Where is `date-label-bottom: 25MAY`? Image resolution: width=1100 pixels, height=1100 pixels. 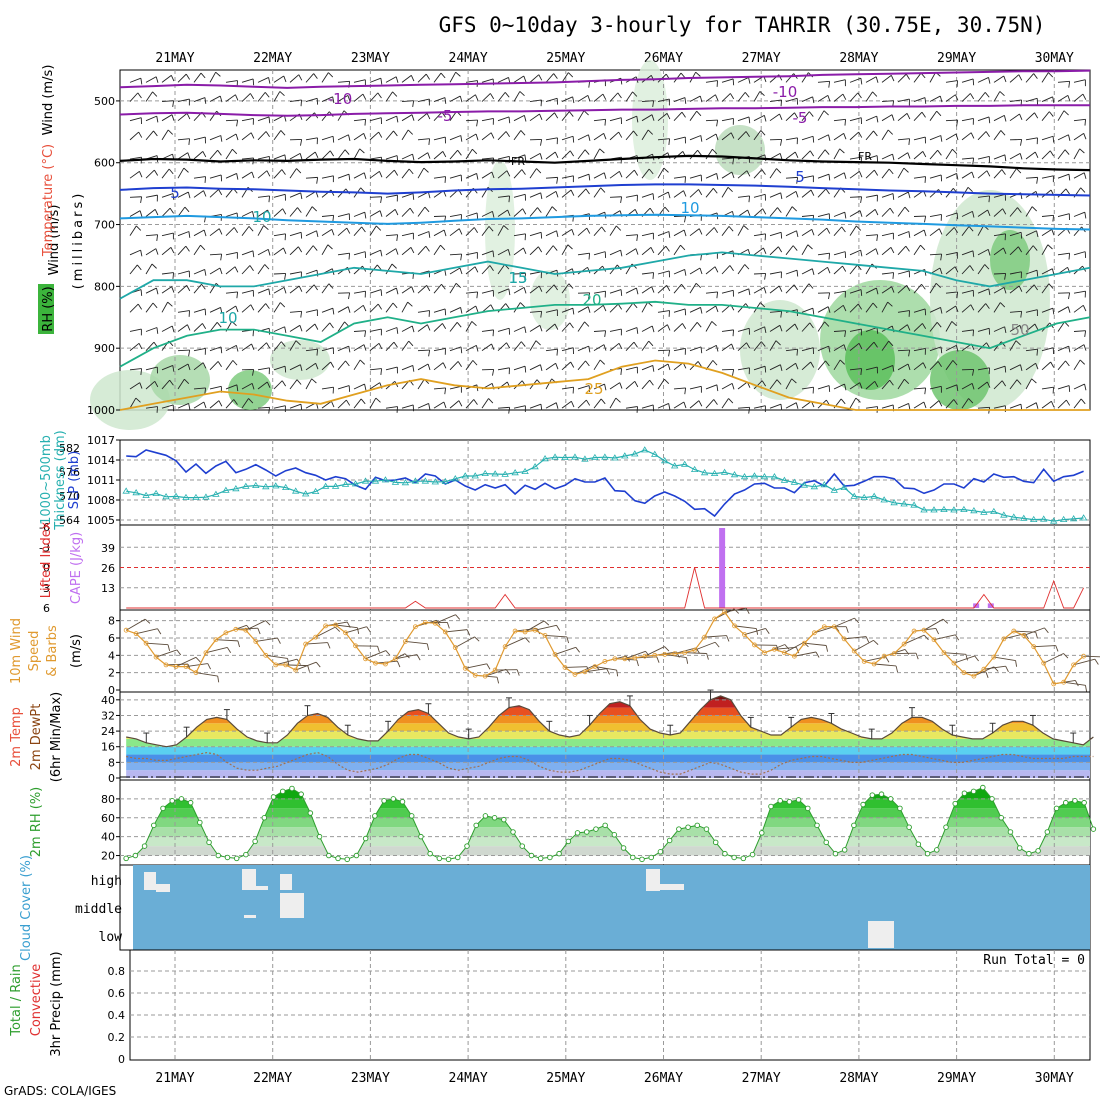
date-label-bottom: 25MAY is located at coordinates (565, 1078).